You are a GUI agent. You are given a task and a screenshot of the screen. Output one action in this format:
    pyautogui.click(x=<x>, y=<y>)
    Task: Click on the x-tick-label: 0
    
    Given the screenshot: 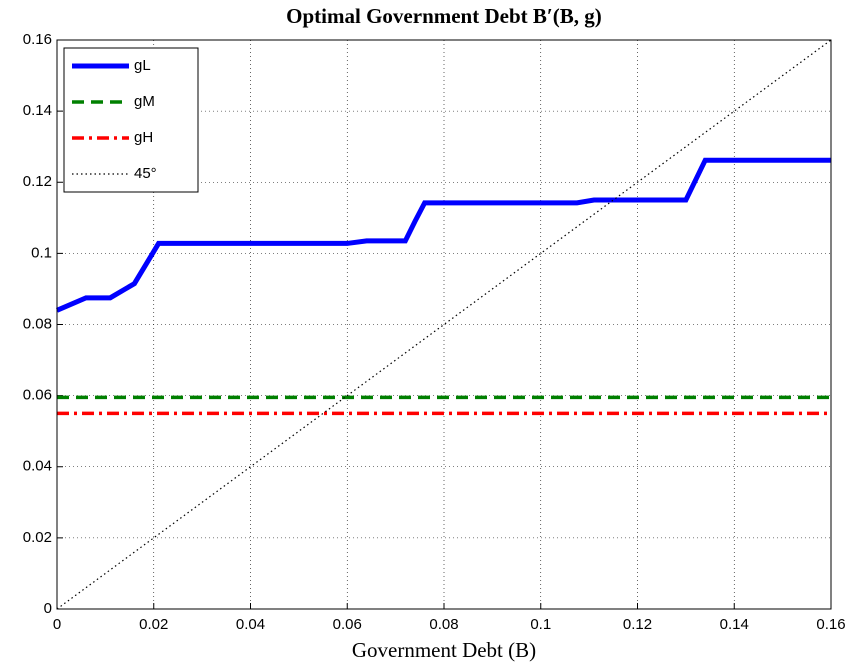 What is the action you would take?
    pyautogui.click(x=57, y=624)
    